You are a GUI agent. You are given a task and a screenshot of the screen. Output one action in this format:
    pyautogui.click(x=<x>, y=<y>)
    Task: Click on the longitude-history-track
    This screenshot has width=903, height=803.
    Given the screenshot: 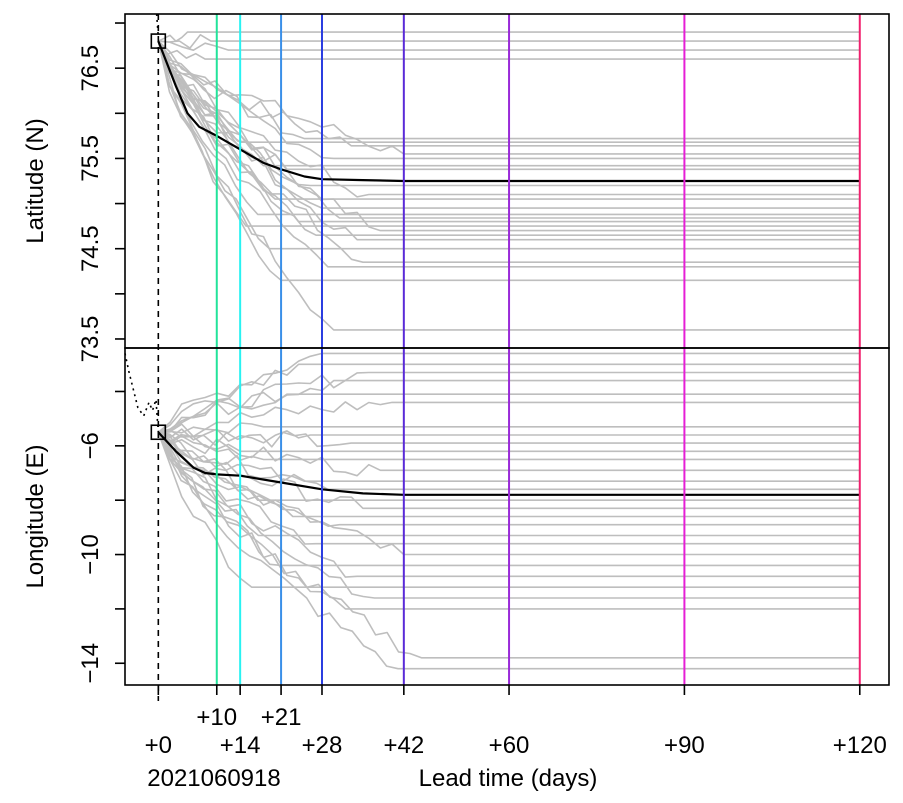 What is the action you would take?
    pyautogui.click(x=142, y=393)
    